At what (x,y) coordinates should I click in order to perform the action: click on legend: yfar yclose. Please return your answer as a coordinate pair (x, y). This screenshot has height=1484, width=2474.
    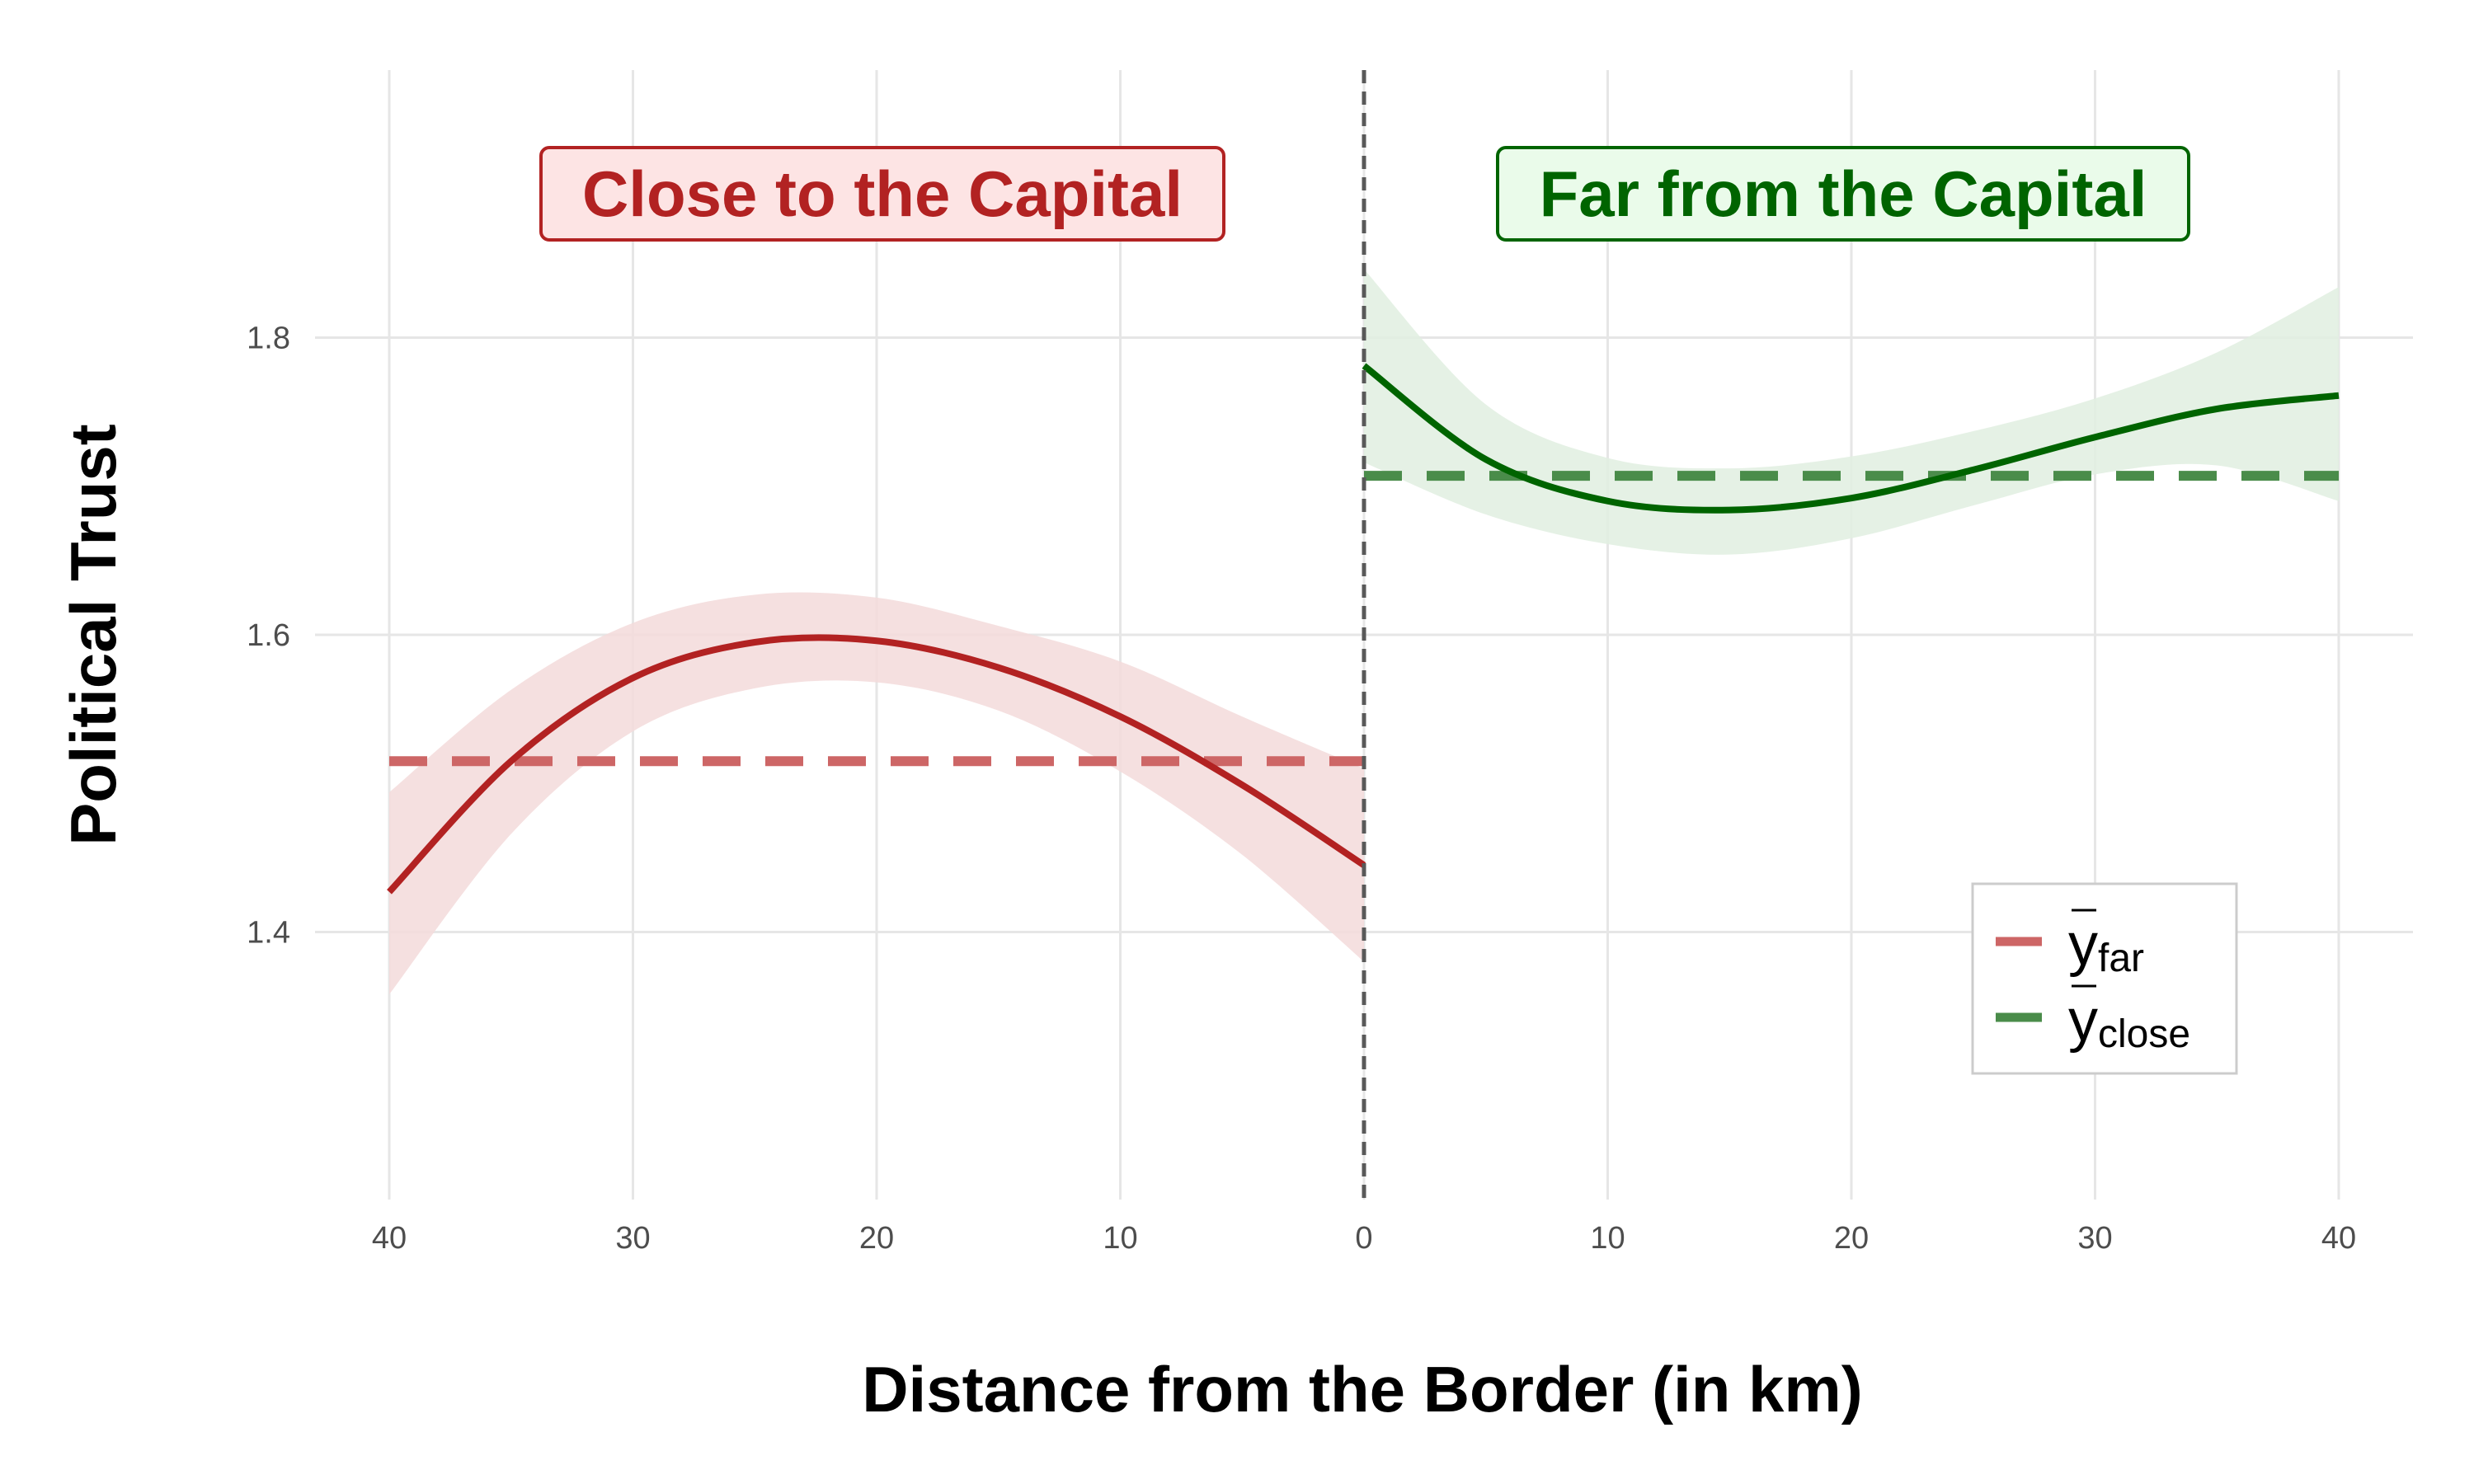
    Looking at the image, I should click on (2104, 978).